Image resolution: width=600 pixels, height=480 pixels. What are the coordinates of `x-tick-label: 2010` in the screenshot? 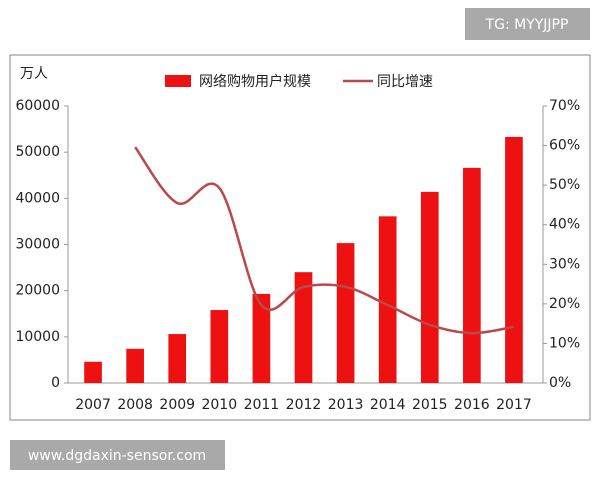 It's located at (219, 405).